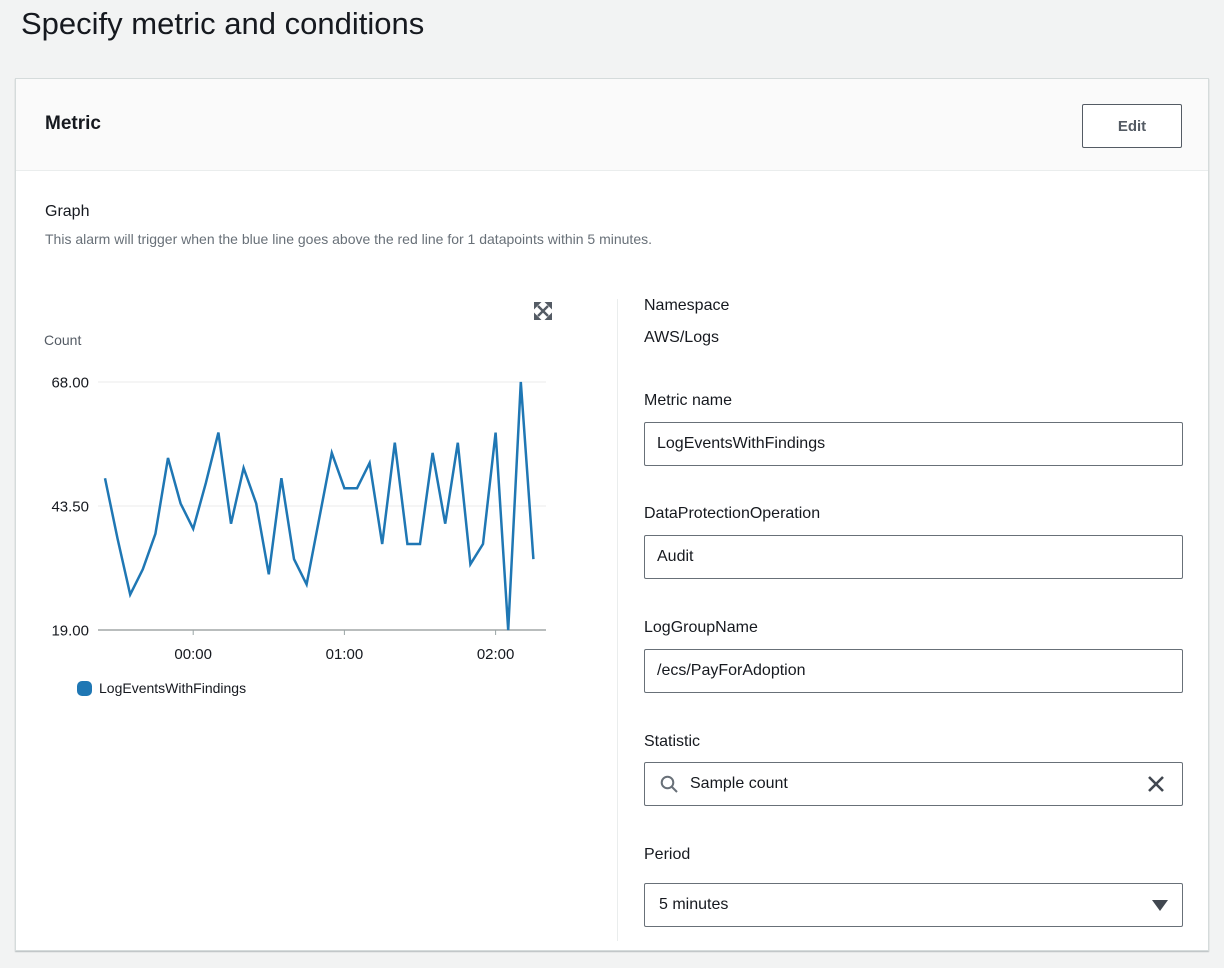 The width and height of the screenshot is (1224, 968). Describe the element at coordinates (687, 305) in the screenshot. I see `namespace-label: Namespace` at that location.